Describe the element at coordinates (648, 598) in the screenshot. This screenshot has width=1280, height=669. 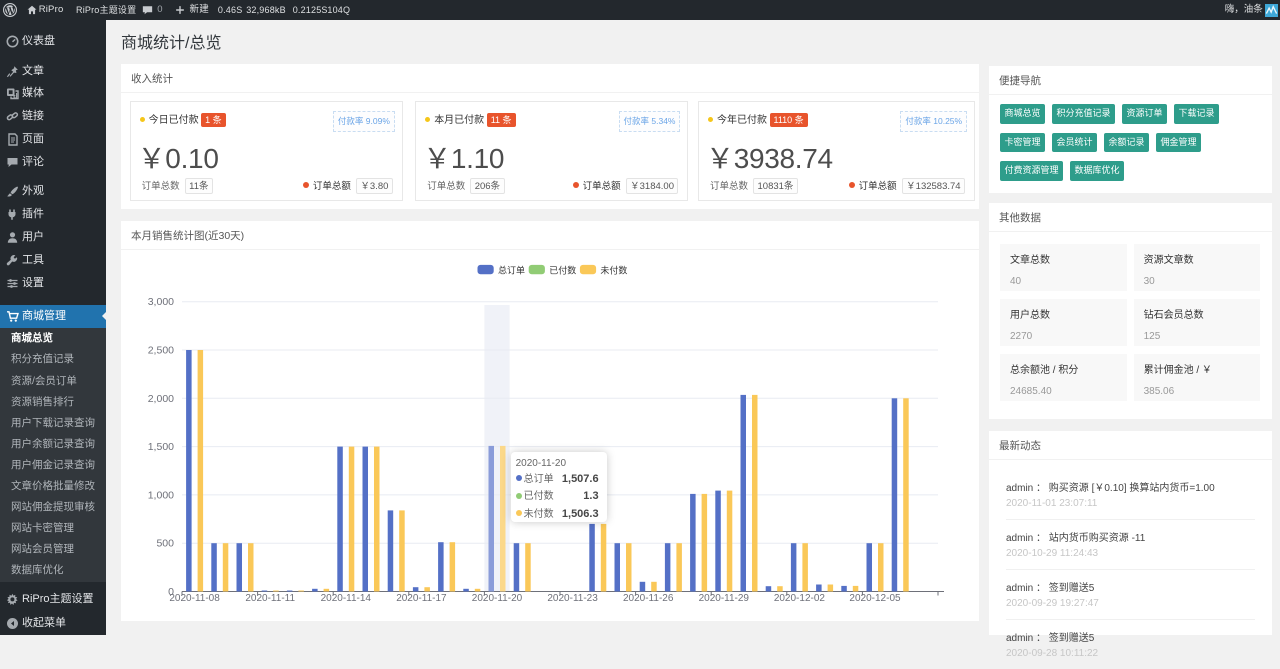
I see `svg-text: 2020-11-26` at that location.